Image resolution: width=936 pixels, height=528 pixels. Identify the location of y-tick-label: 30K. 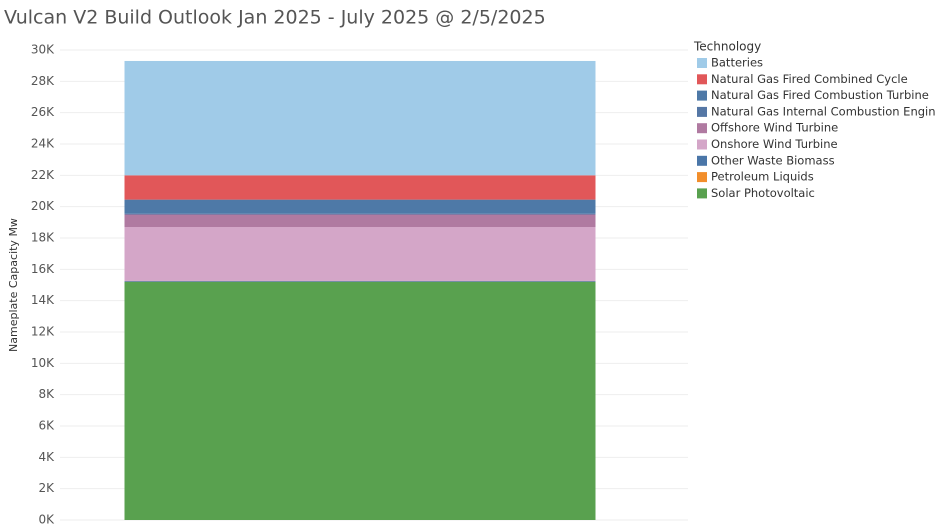
(43, 50).